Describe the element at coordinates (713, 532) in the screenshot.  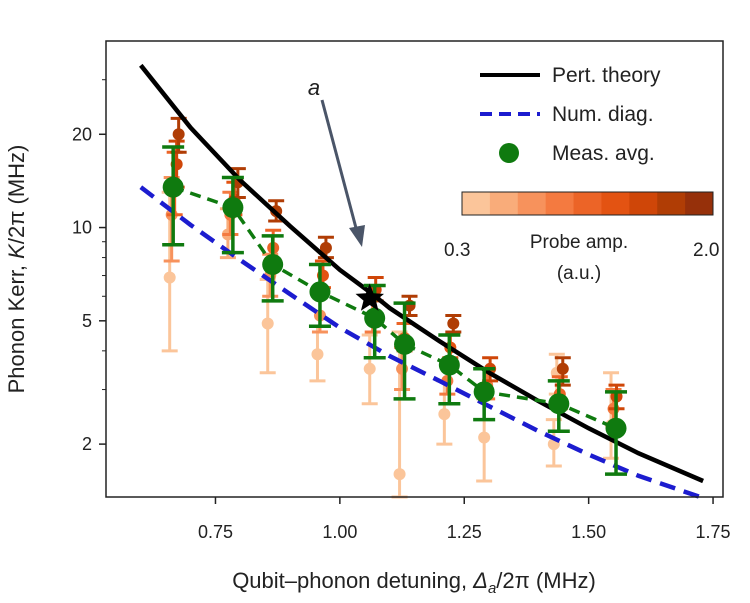
I see `x-tick-label: 1.75` at that location.